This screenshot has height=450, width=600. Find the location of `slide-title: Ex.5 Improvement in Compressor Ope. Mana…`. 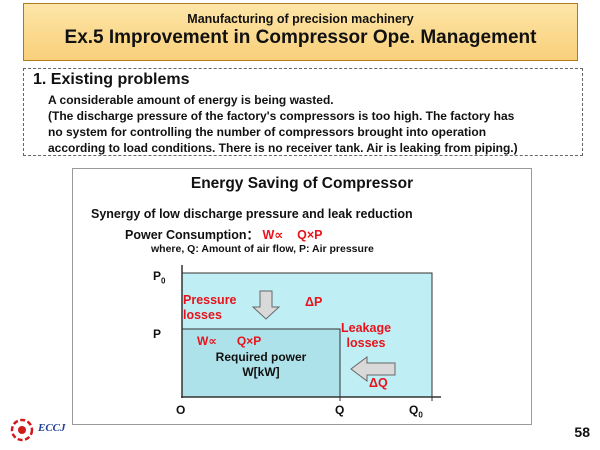

slide-title: Ex.5 Improvement in Compressor Ope. Mana… is located at coordinates (300, 37).